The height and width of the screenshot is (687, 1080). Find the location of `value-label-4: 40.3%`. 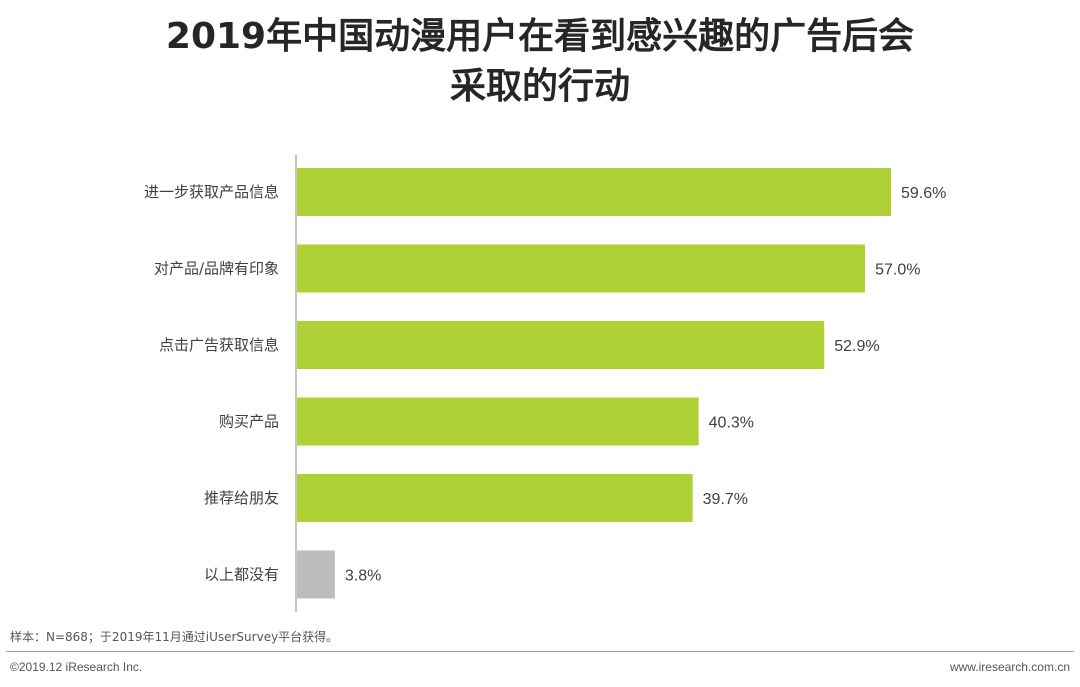

value-label-4: 40.3% is located at coordinates (731, 423).